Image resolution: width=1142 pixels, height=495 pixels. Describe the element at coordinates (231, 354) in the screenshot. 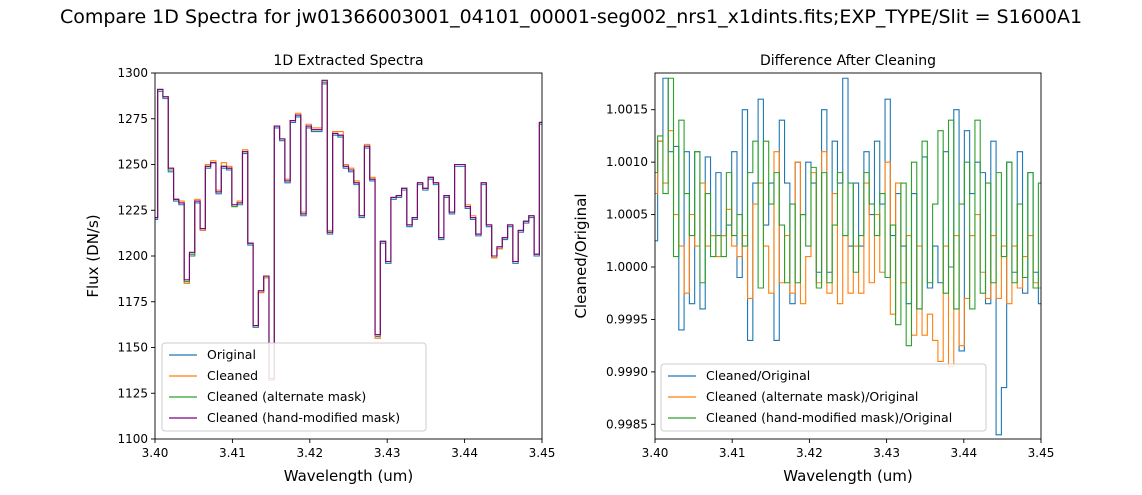

I see `legend-entry-label: Original` at that location.